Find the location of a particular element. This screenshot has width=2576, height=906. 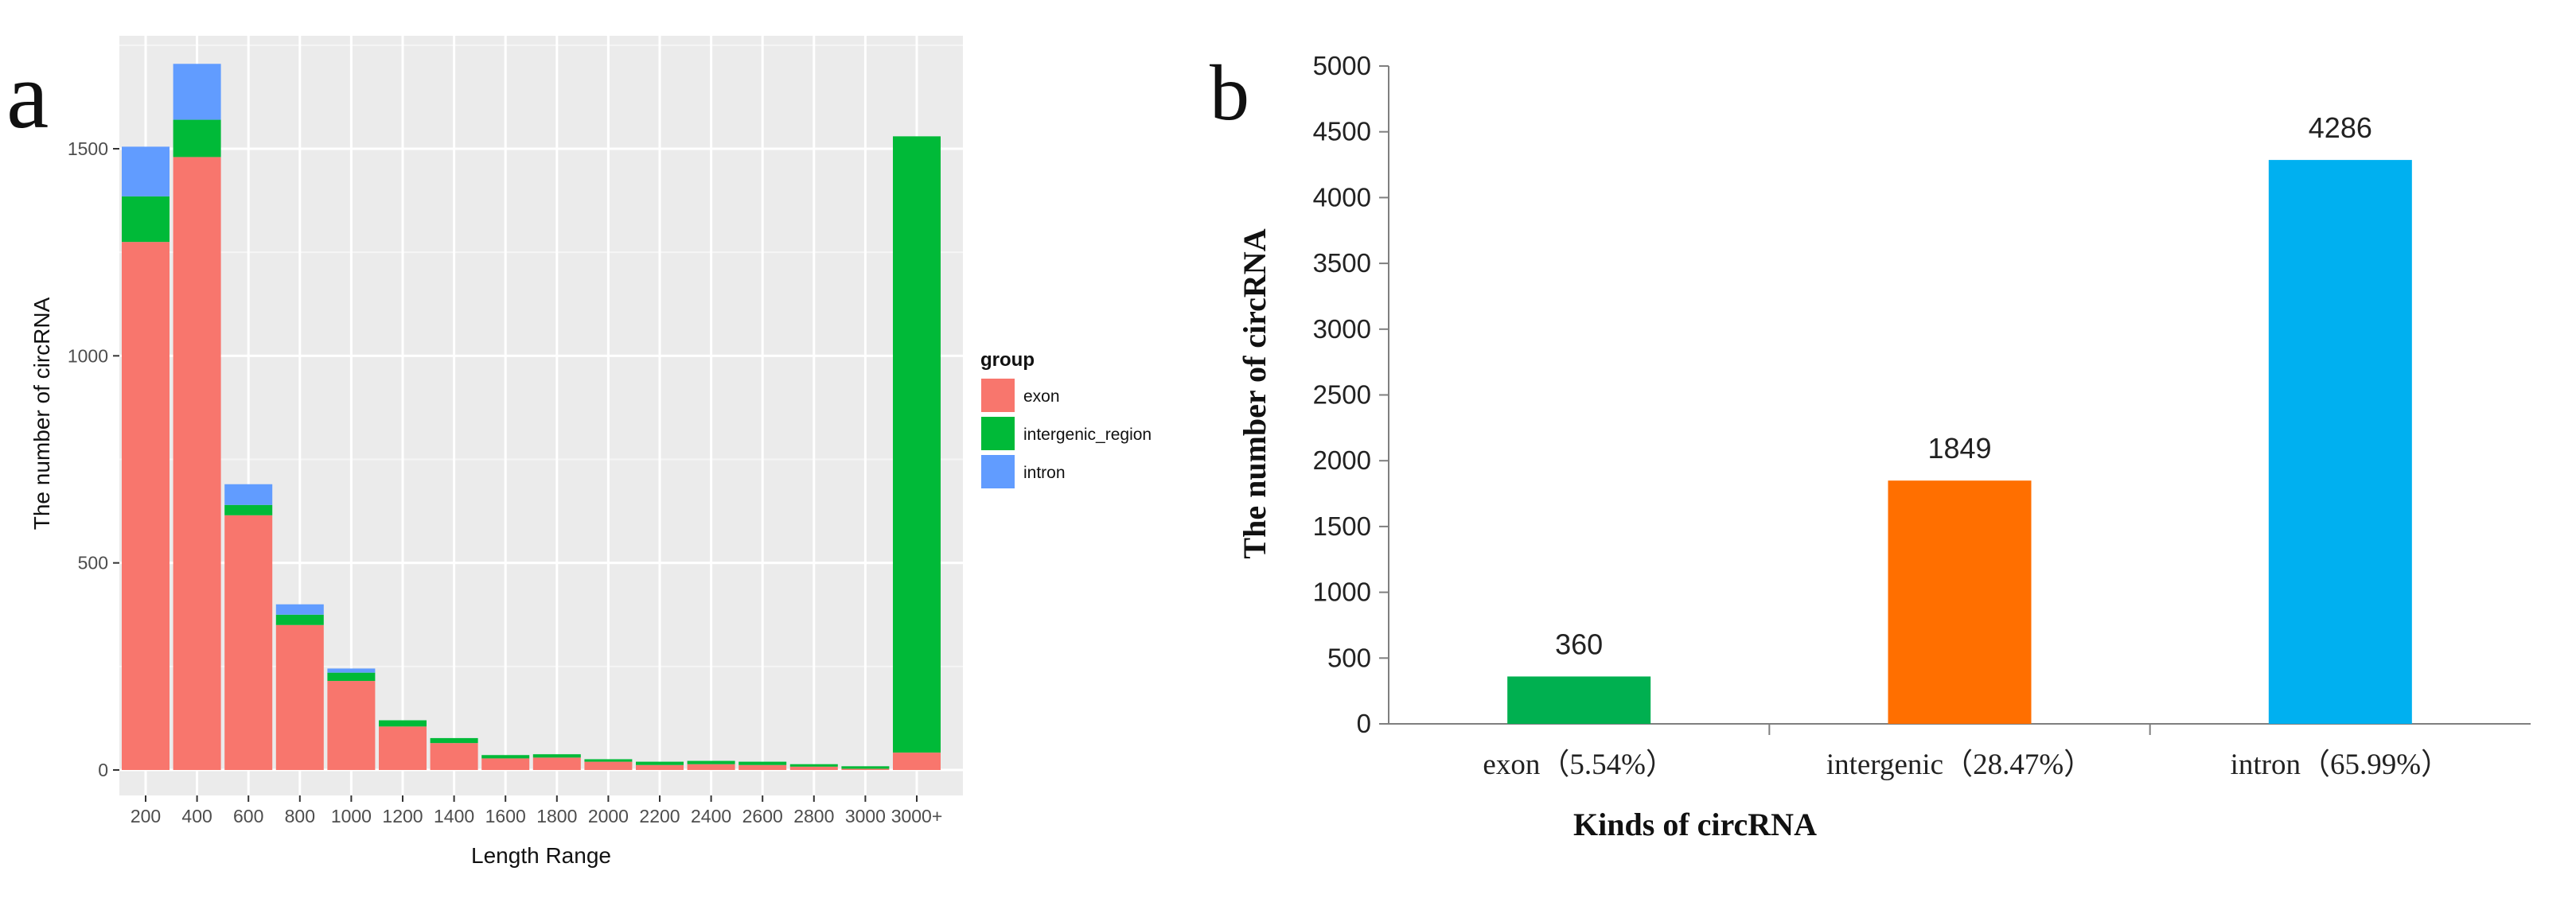

panel-a-y-axis-label: The number of circRNA is located at coordinates (41, 414).